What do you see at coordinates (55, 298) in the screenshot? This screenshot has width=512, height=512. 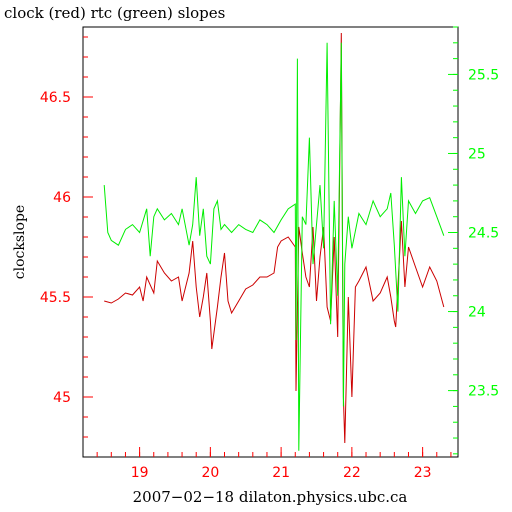 I see `left-tick-label: 45.5` at bounding box center [55, 298].